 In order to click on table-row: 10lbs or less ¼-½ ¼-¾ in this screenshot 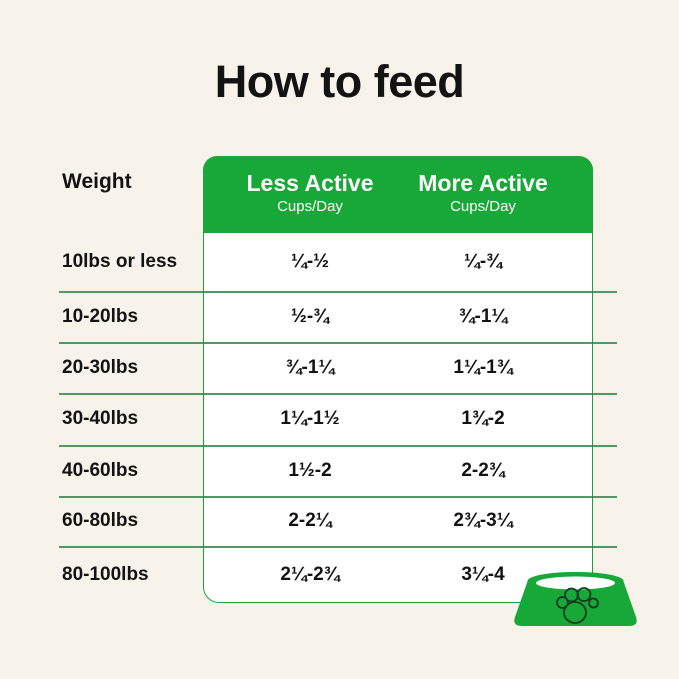, I will do `click(339, 262)`.